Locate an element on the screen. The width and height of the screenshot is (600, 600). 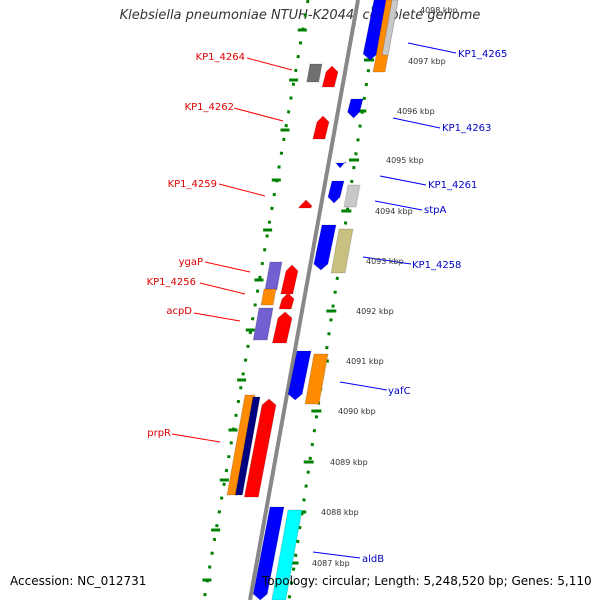
kbp-tick-label: 4096 kbp is located at coordinates (416, 111).